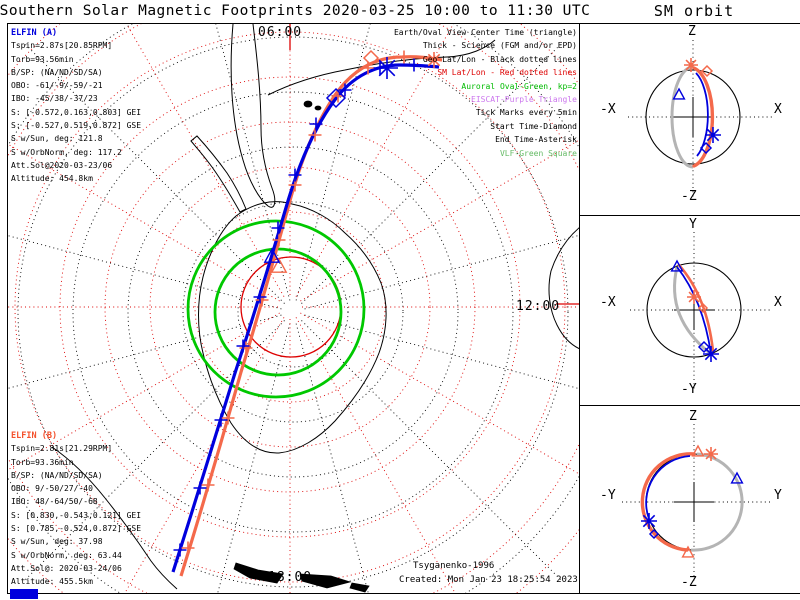  Describe the element at coordinates (524, 99) in the screenshot. I see `legend-item: EISCAT-Purple Triangle` at that location.